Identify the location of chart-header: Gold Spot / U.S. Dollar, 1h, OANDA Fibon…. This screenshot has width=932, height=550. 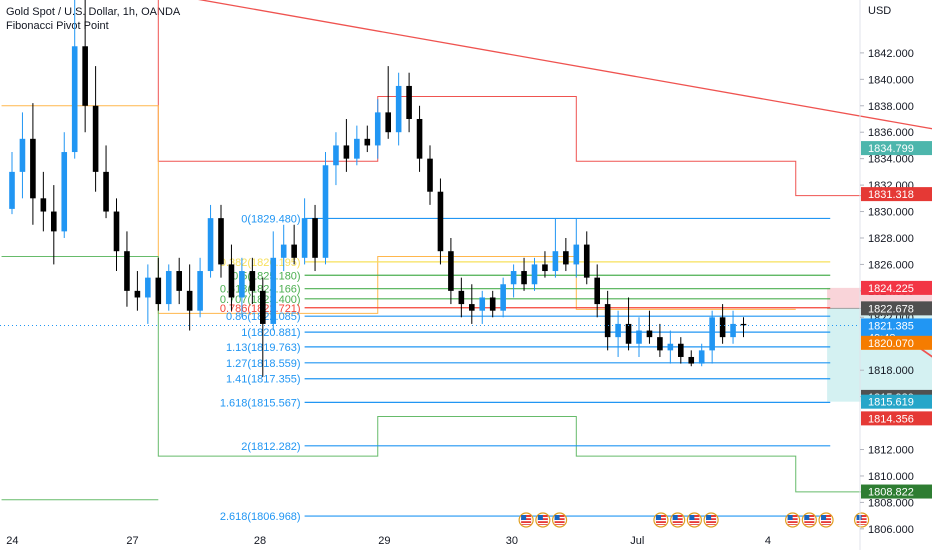
(93, 19).